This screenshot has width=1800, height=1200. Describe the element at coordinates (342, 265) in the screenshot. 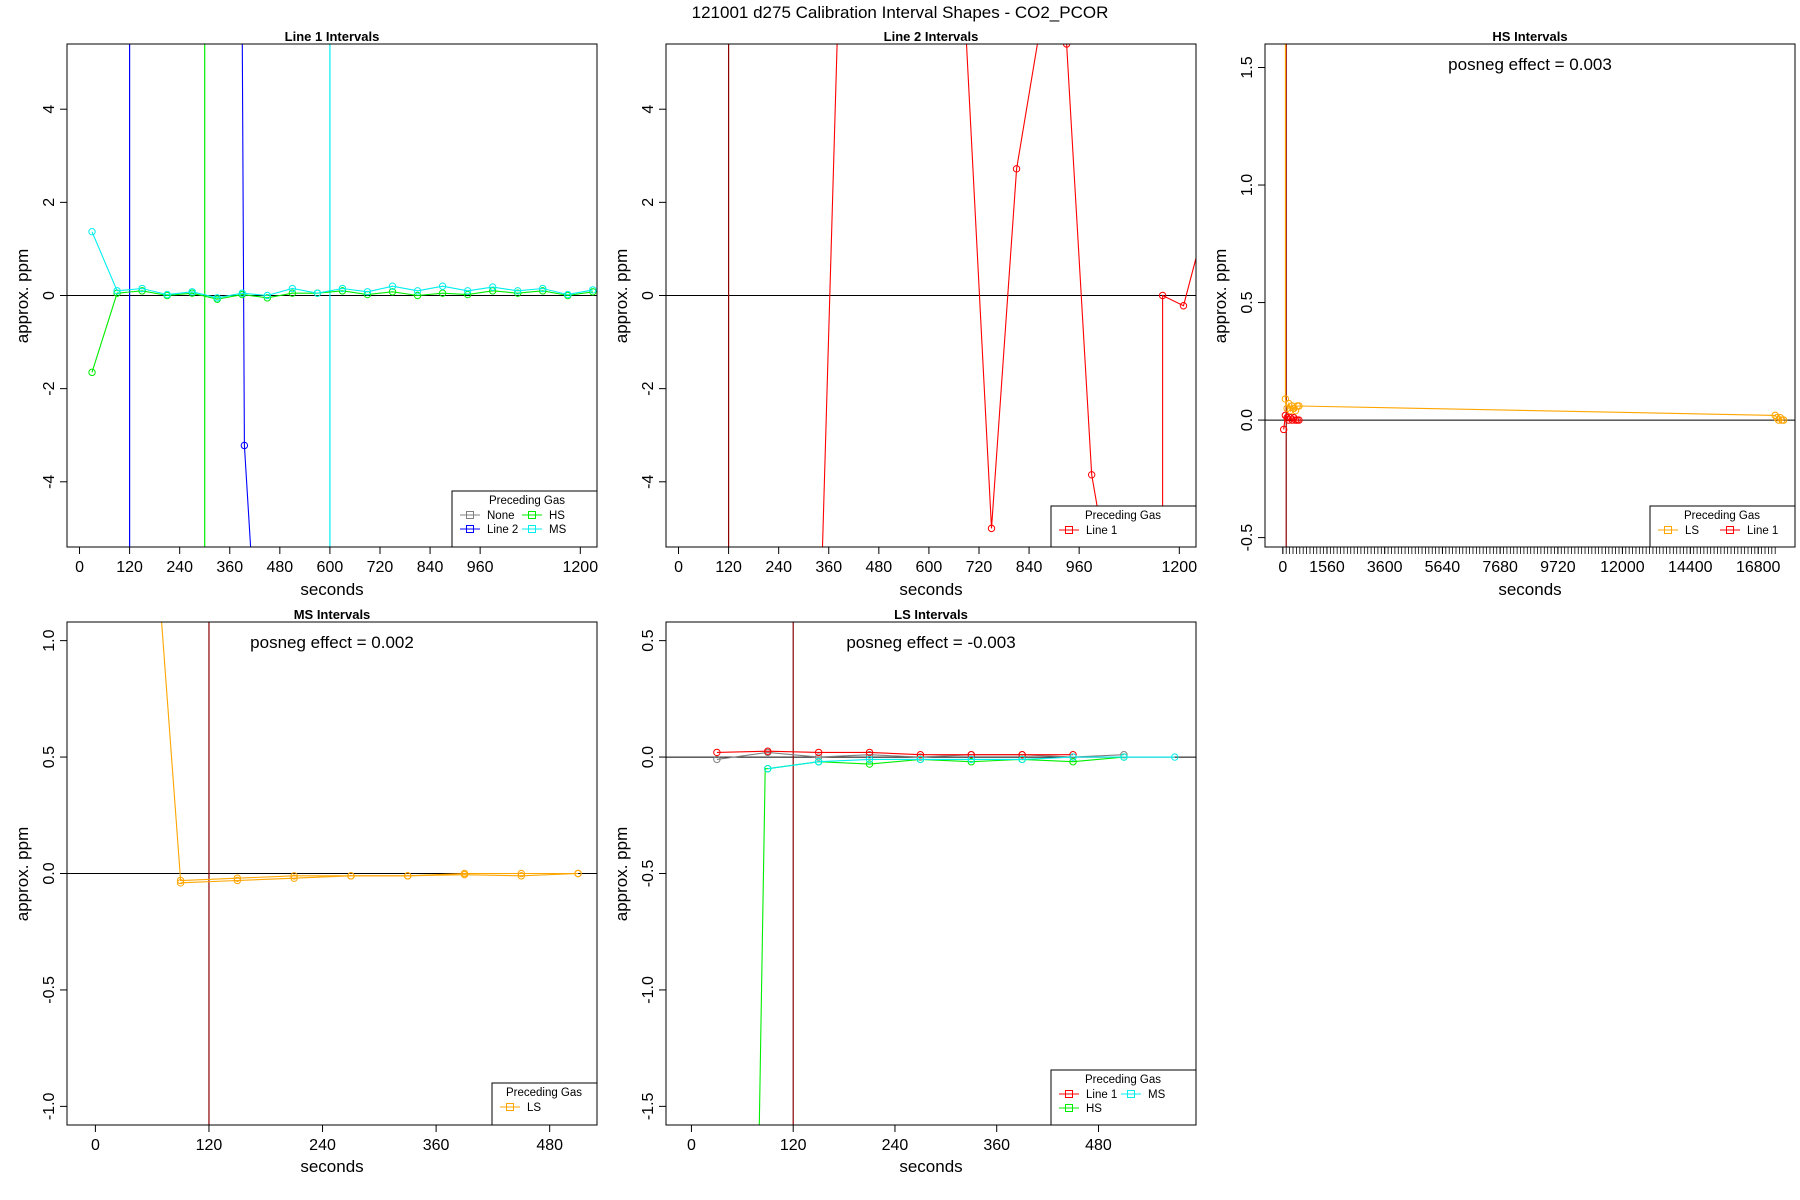

I see `series-line-ms` at that location.